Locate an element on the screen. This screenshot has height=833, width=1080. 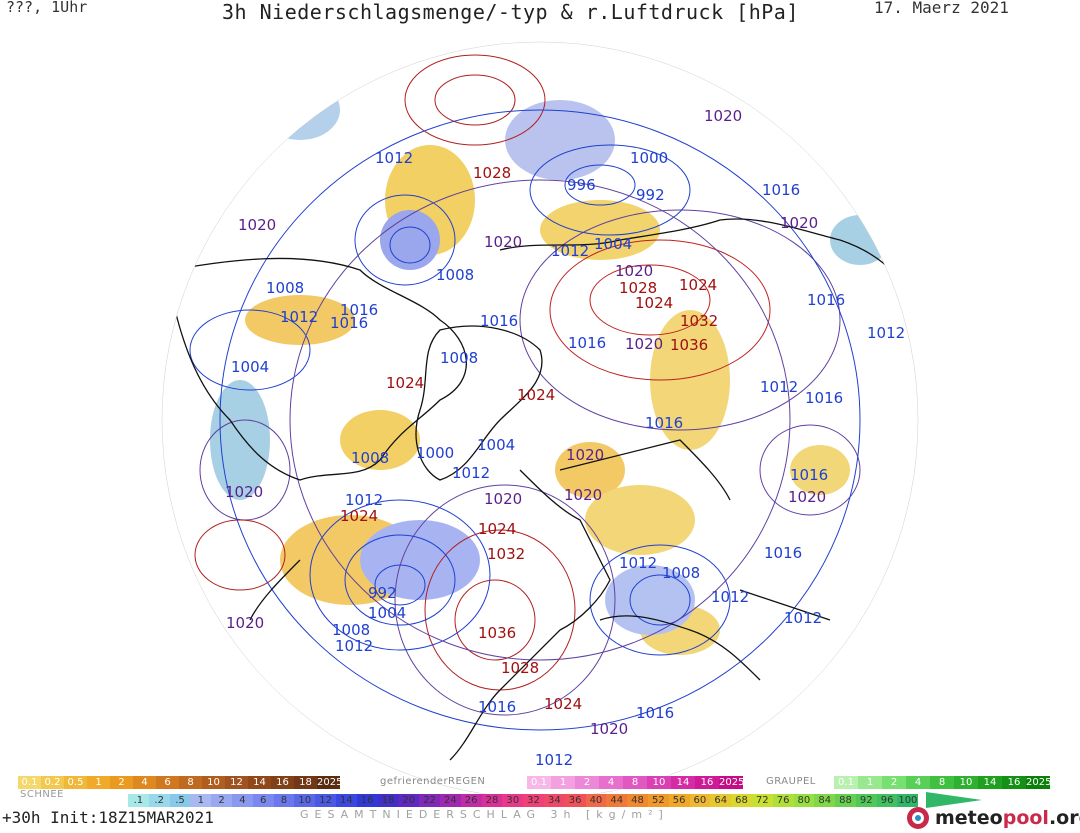
legend-swatch: 14 is located at coordinates (346, 800).